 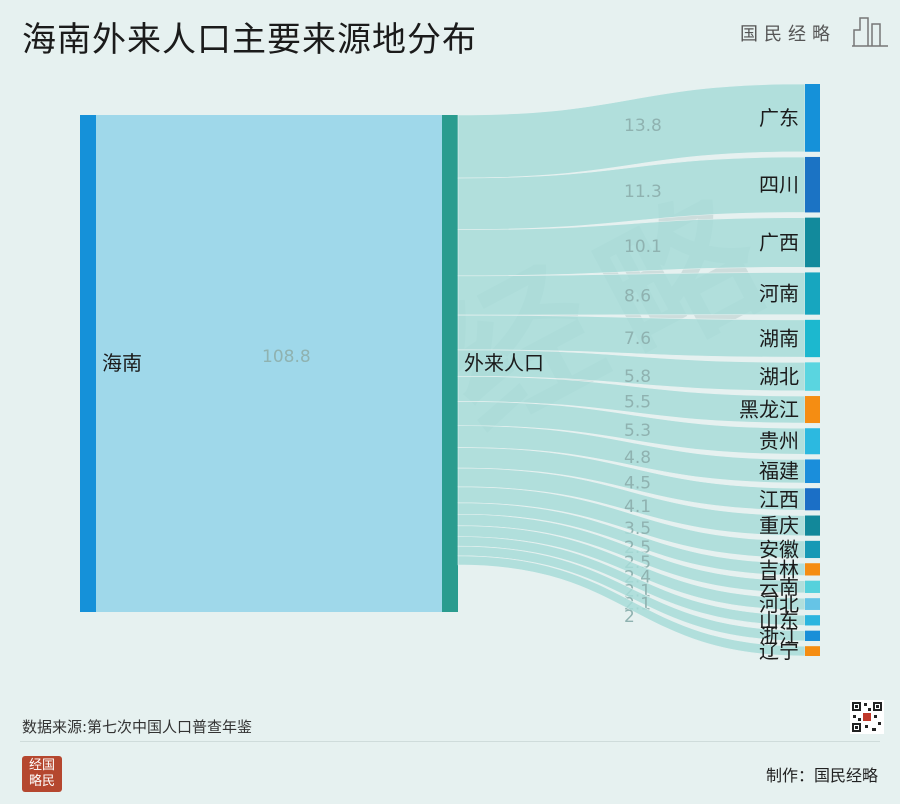 What do you see at coordinates (637, 377) in the screenshot?
I see `value-label-5: 5.8` at bounding box center [637, 377].